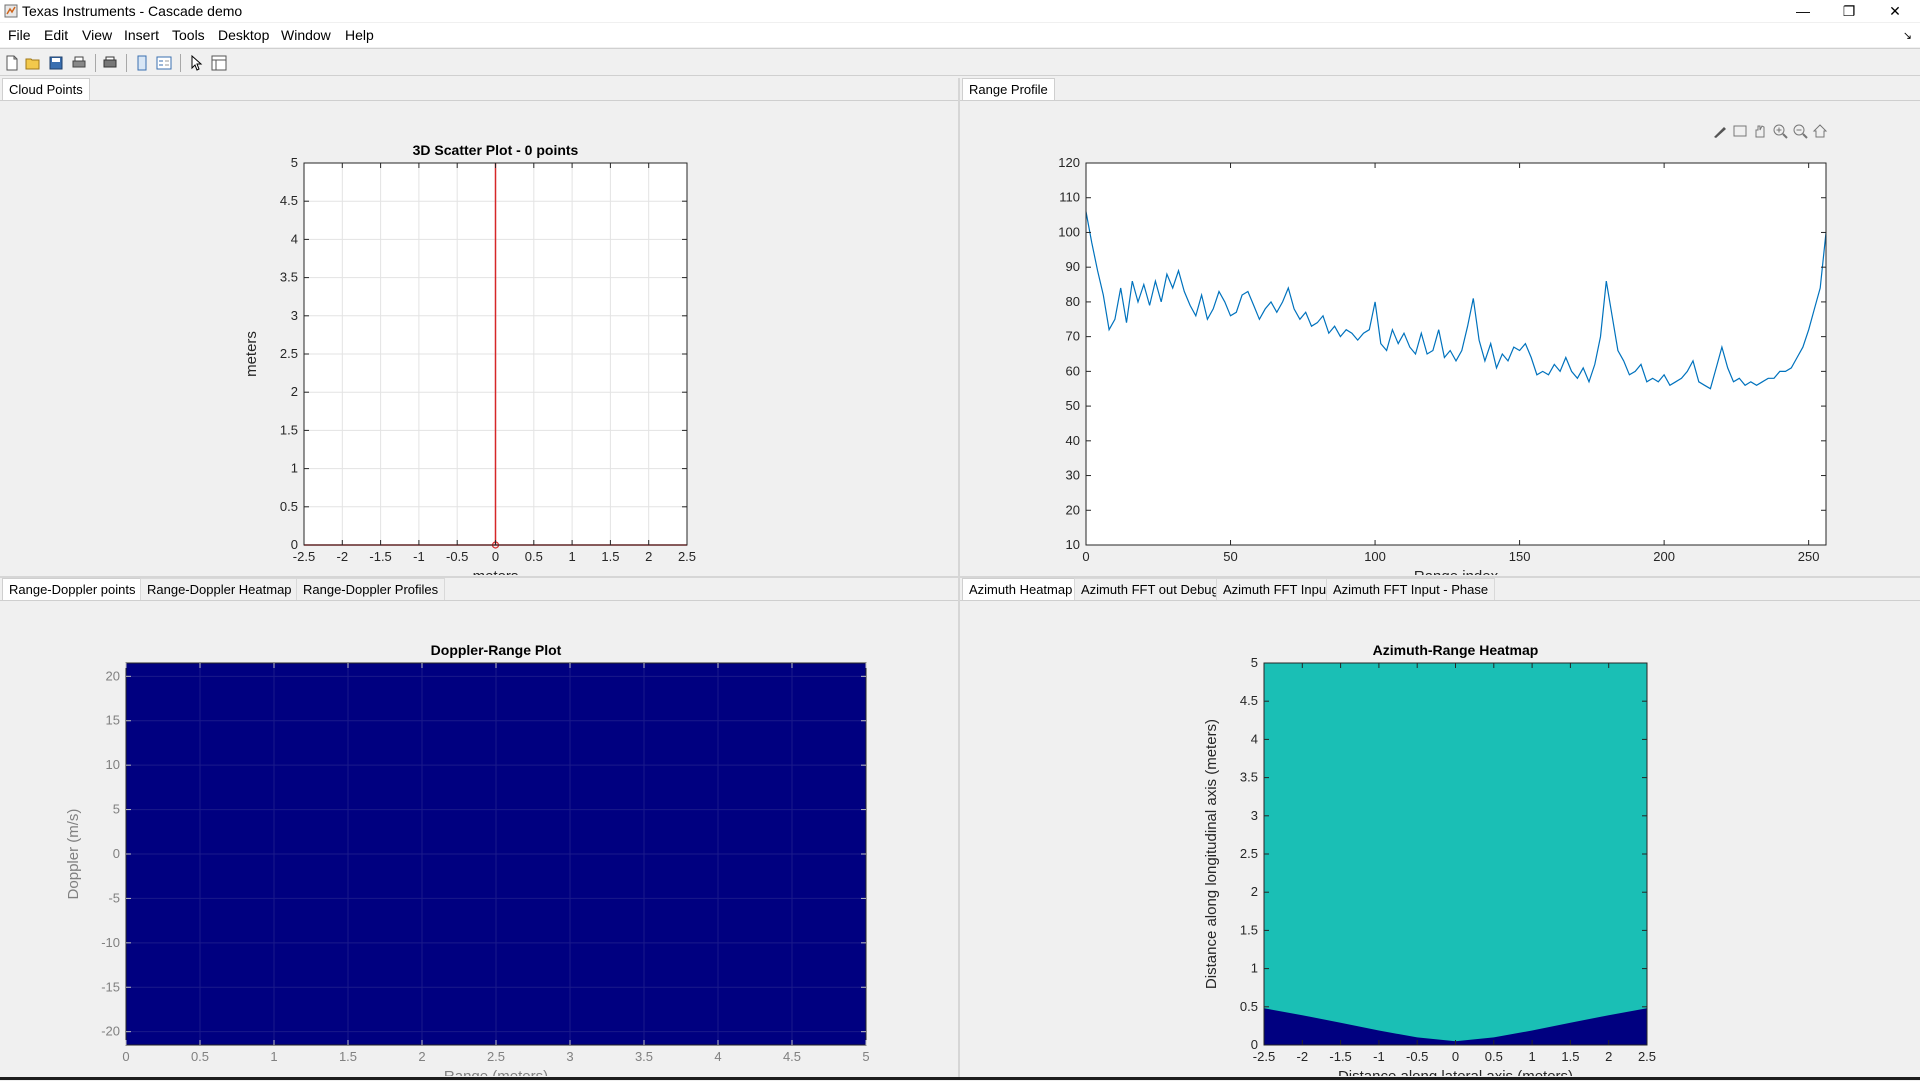 The image size is (1920, 1081). Describe the element at coordinates (1254, 738) in the screenshot. I see `y-tick-label: 4` at that location.